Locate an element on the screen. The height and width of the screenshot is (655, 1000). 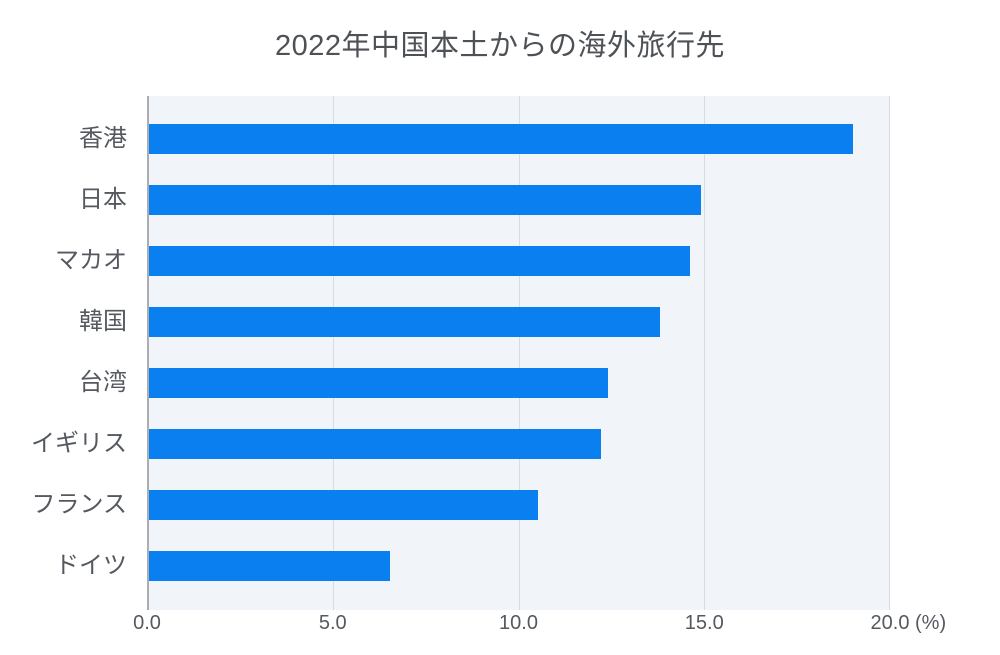
bar-row: イギリス is located at coordinates (460, 444).